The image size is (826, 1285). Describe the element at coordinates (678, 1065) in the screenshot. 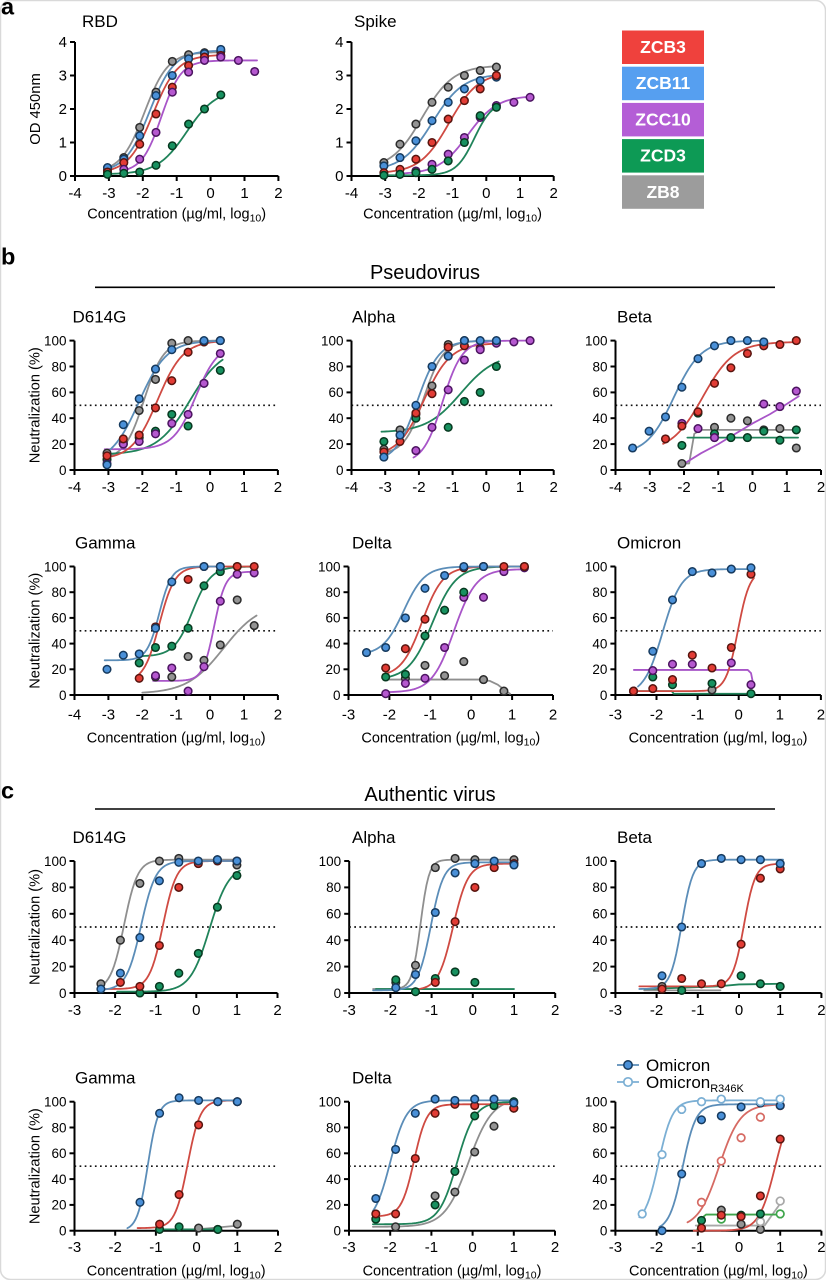

I see `svg-text: Omicron` at that location.